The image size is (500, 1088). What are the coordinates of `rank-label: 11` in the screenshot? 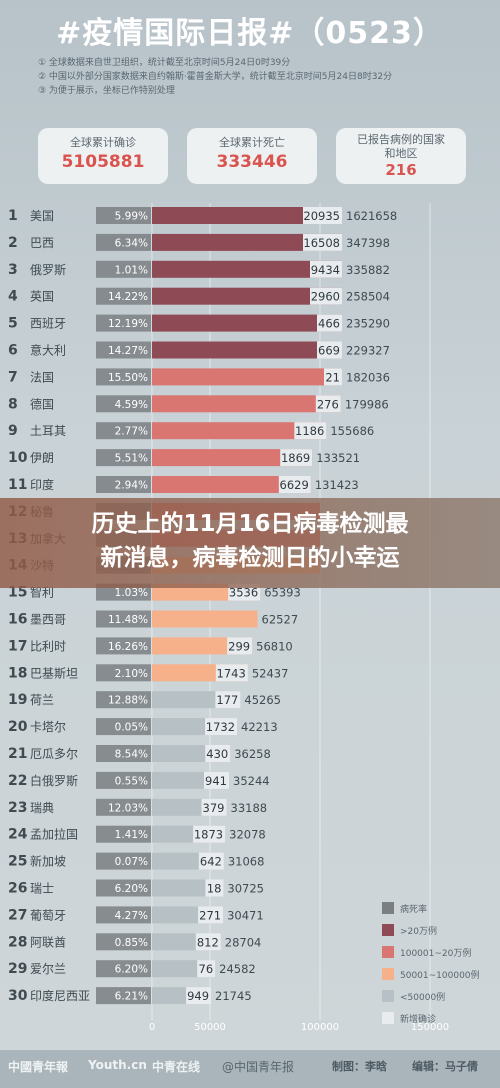 It's located at (17, 485).